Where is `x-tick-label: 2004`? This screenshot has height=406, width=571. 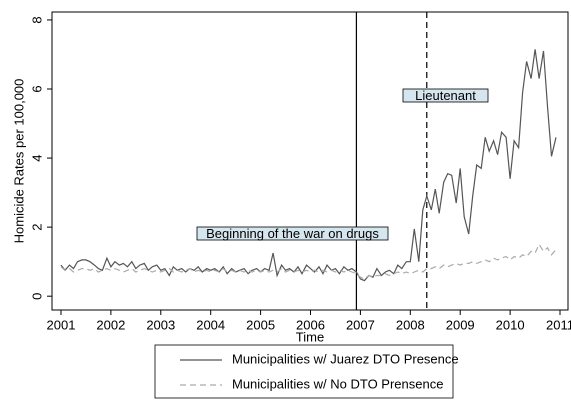 x-tick-label: 2004 is located at coordinates (210, 324).